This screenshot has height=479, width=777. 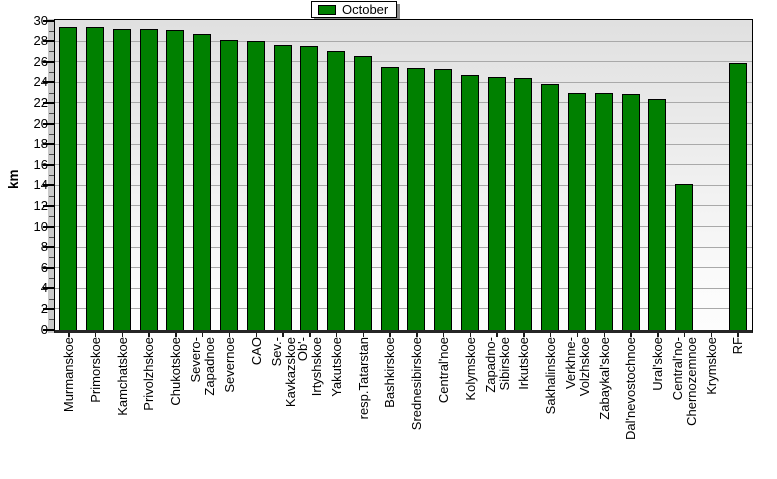 I want to click on y-tick-label: 14, so click(x=40, y=185).